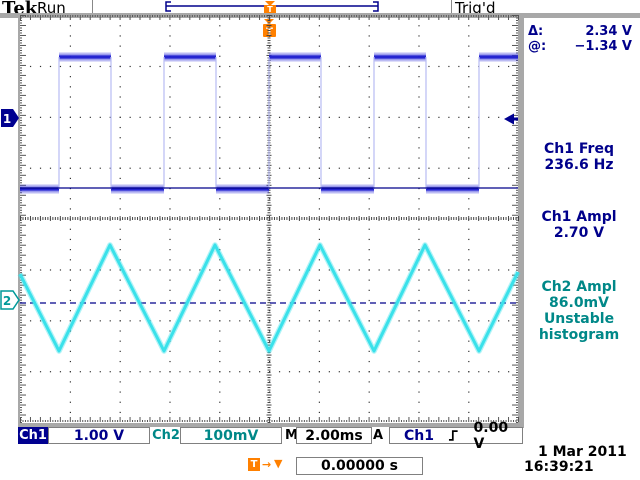  I want to click on measurement-label: Ch1 Freq, so click(579, 149).